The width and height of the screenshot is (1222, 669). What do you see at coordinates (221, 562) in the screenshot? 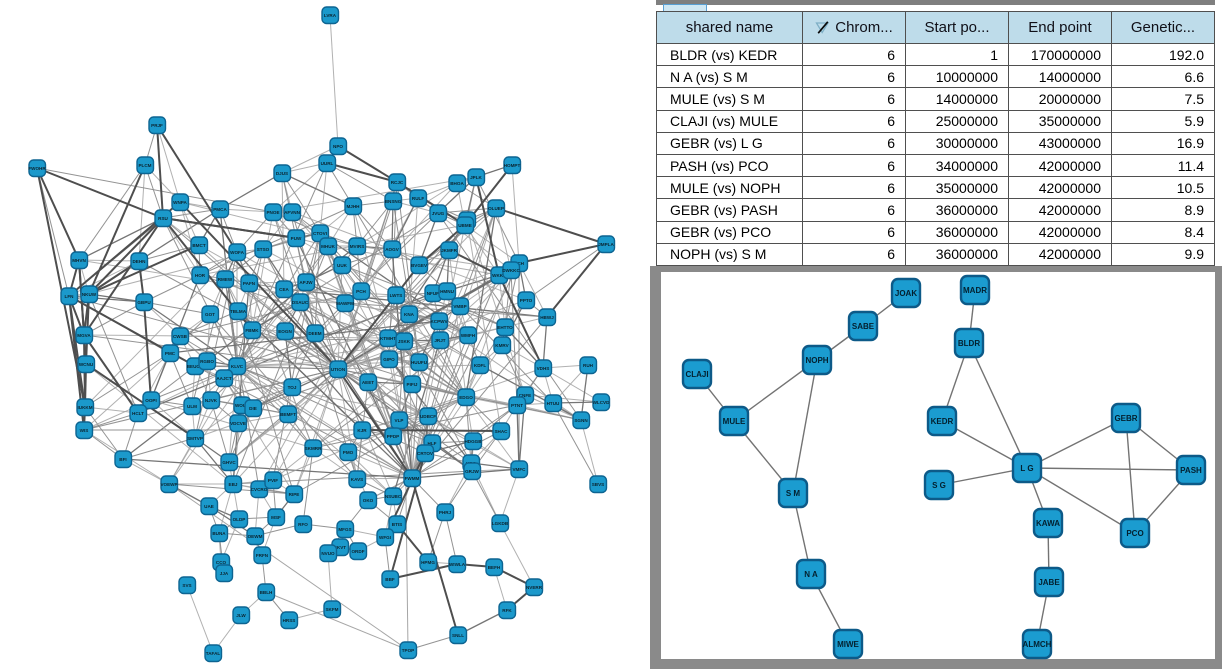
I see `svg-text: CCO` at bounding box center [221, 562].